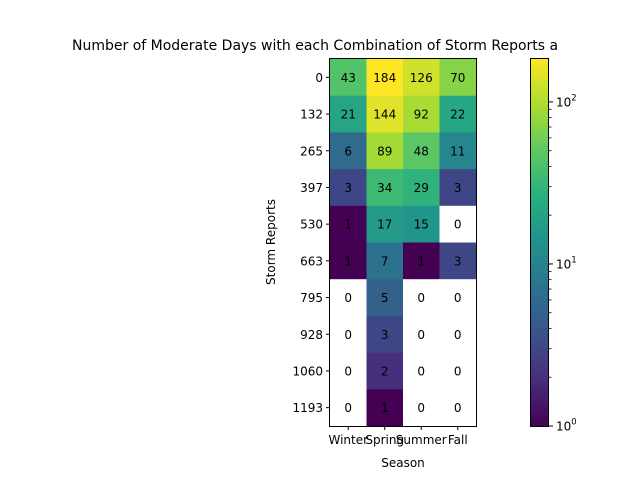  Describe the element at coordinates (307, 408) in the screenshot. I see `y-tick-label: 1193` at that location.